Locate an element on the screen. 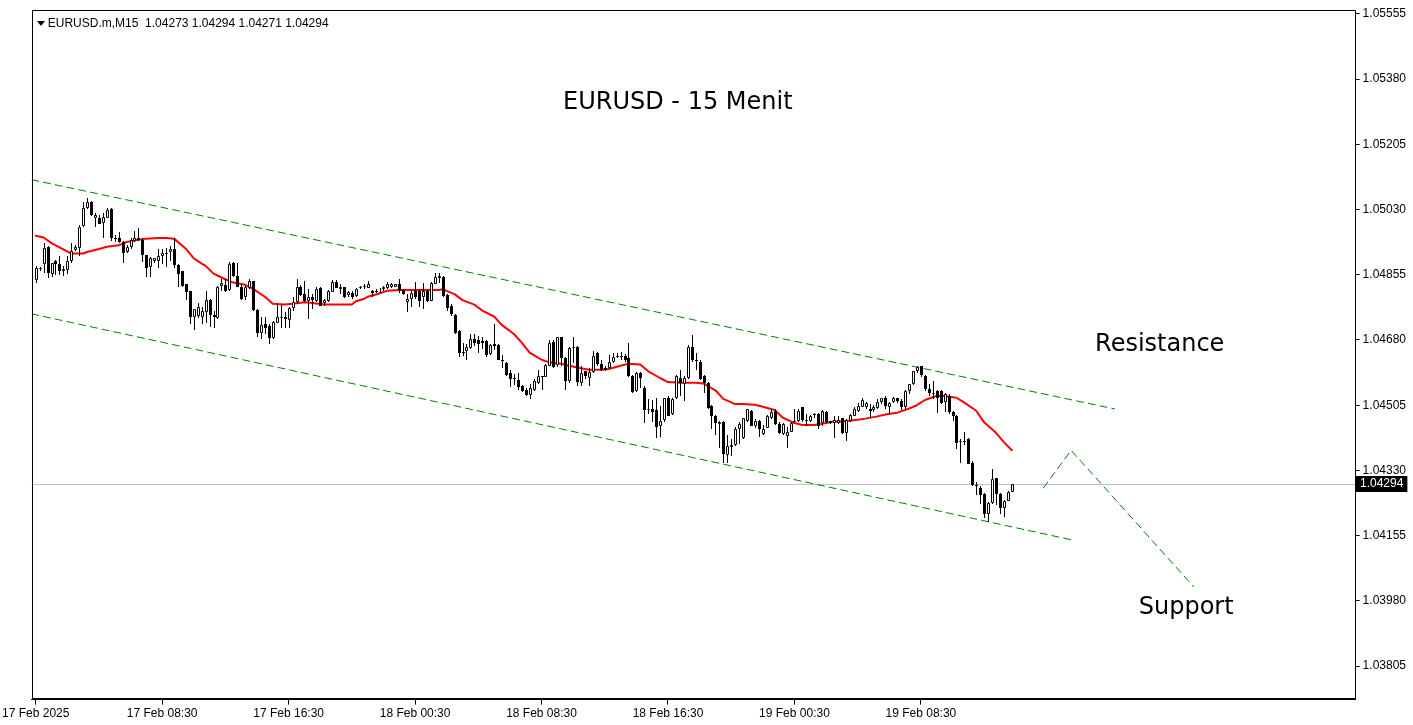 Image resolution: width=1413 pixels, height=725 pixels. text: EURUSD - 15 Menit is located at coordinates (678, 101).